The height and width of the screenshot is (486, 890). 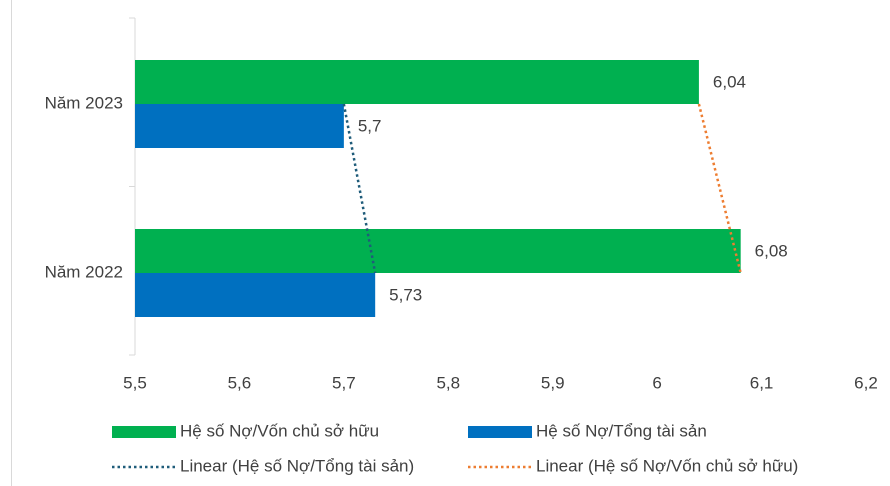 What do you see at coordinates (297, 465) in the screenshot?
I see `legend-label: Linear (Hệ số Nợ/Tổng tài sản)` at bounding box center [297, 465].